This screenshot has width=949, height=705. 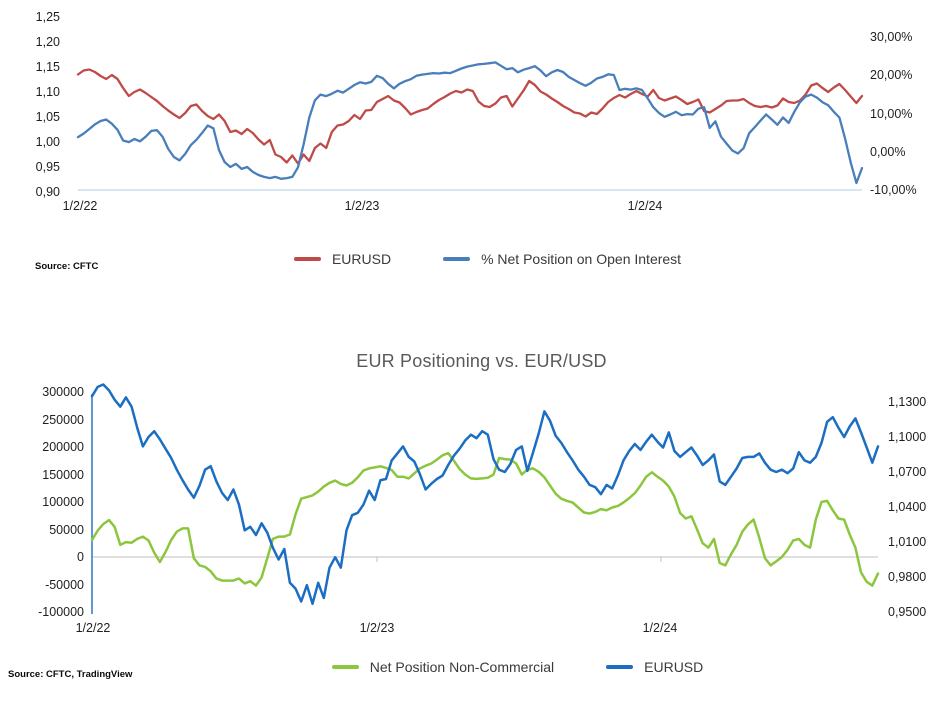 What do you see at coordinates (345, 667) in the screenshot?
I see `legend-marker-net-position-non-commercial` at bounding box center [345, 667].